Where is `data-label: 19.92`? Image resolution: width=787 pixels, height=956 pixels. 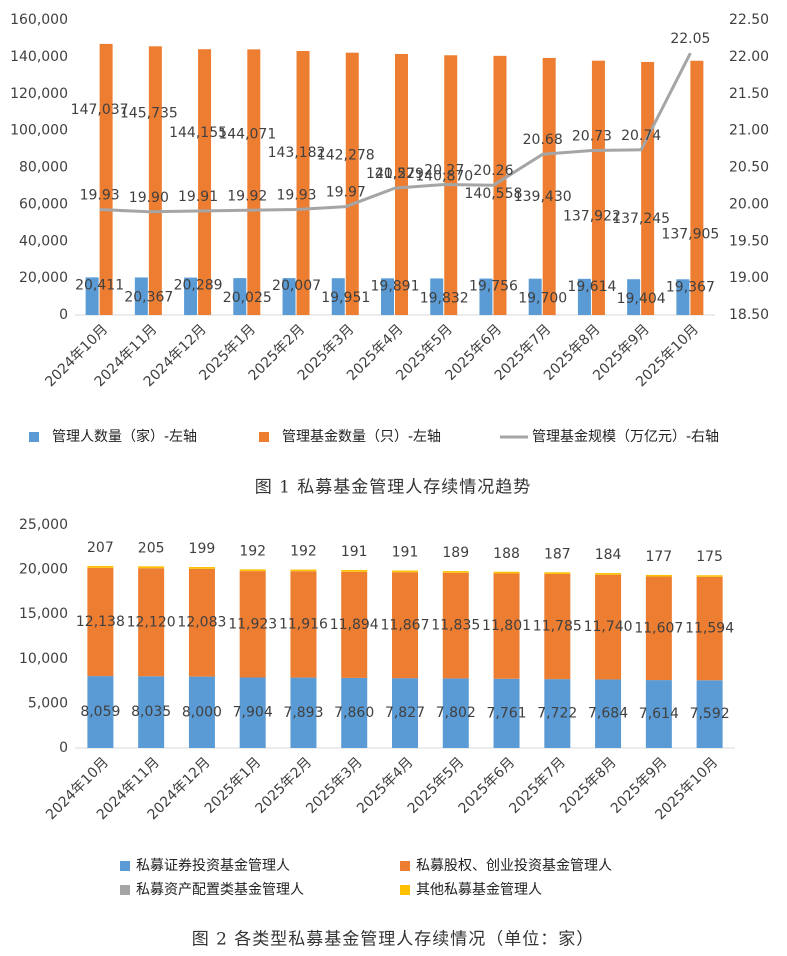
data-label: 19.92 is located at coordinates (247, 196).